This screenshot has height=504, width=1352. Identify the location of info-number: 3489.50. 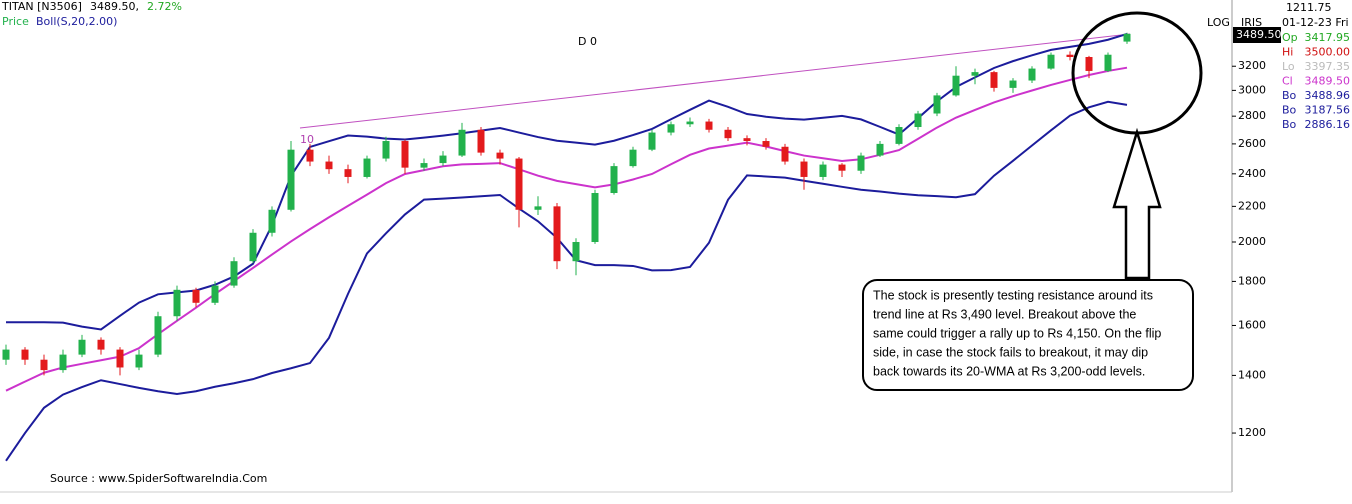
(1328, 81).